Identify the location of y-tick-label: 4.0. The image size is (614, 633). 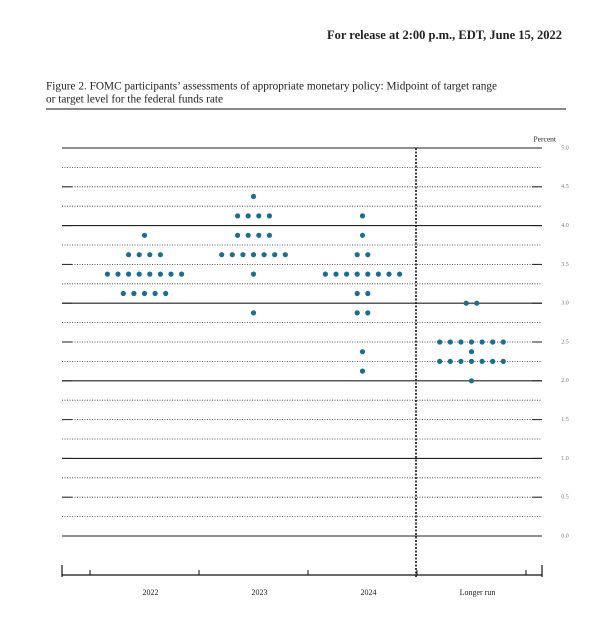
(565, 226).